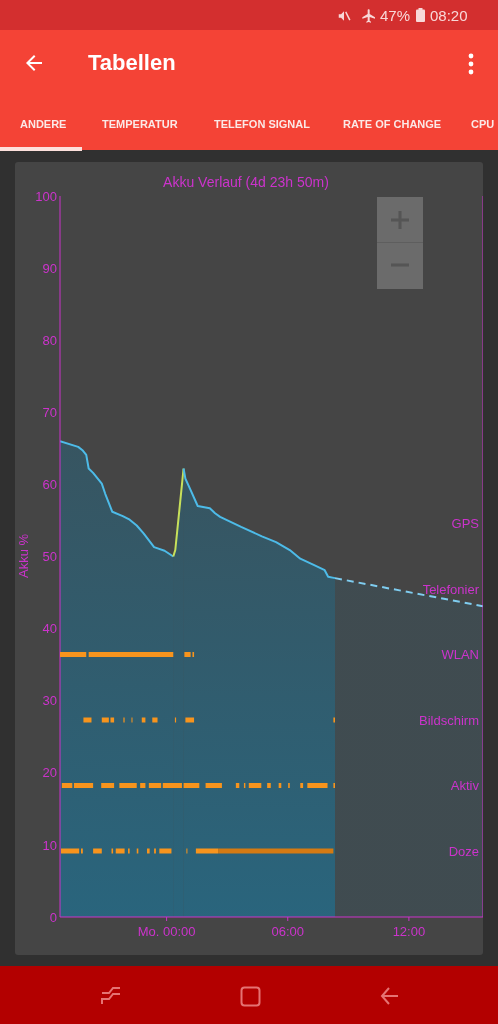 This screenshot has width=498, height=1024. Describe the element at coordinates (483, 124) in the screenshot. I see `text: CPU` at that location.